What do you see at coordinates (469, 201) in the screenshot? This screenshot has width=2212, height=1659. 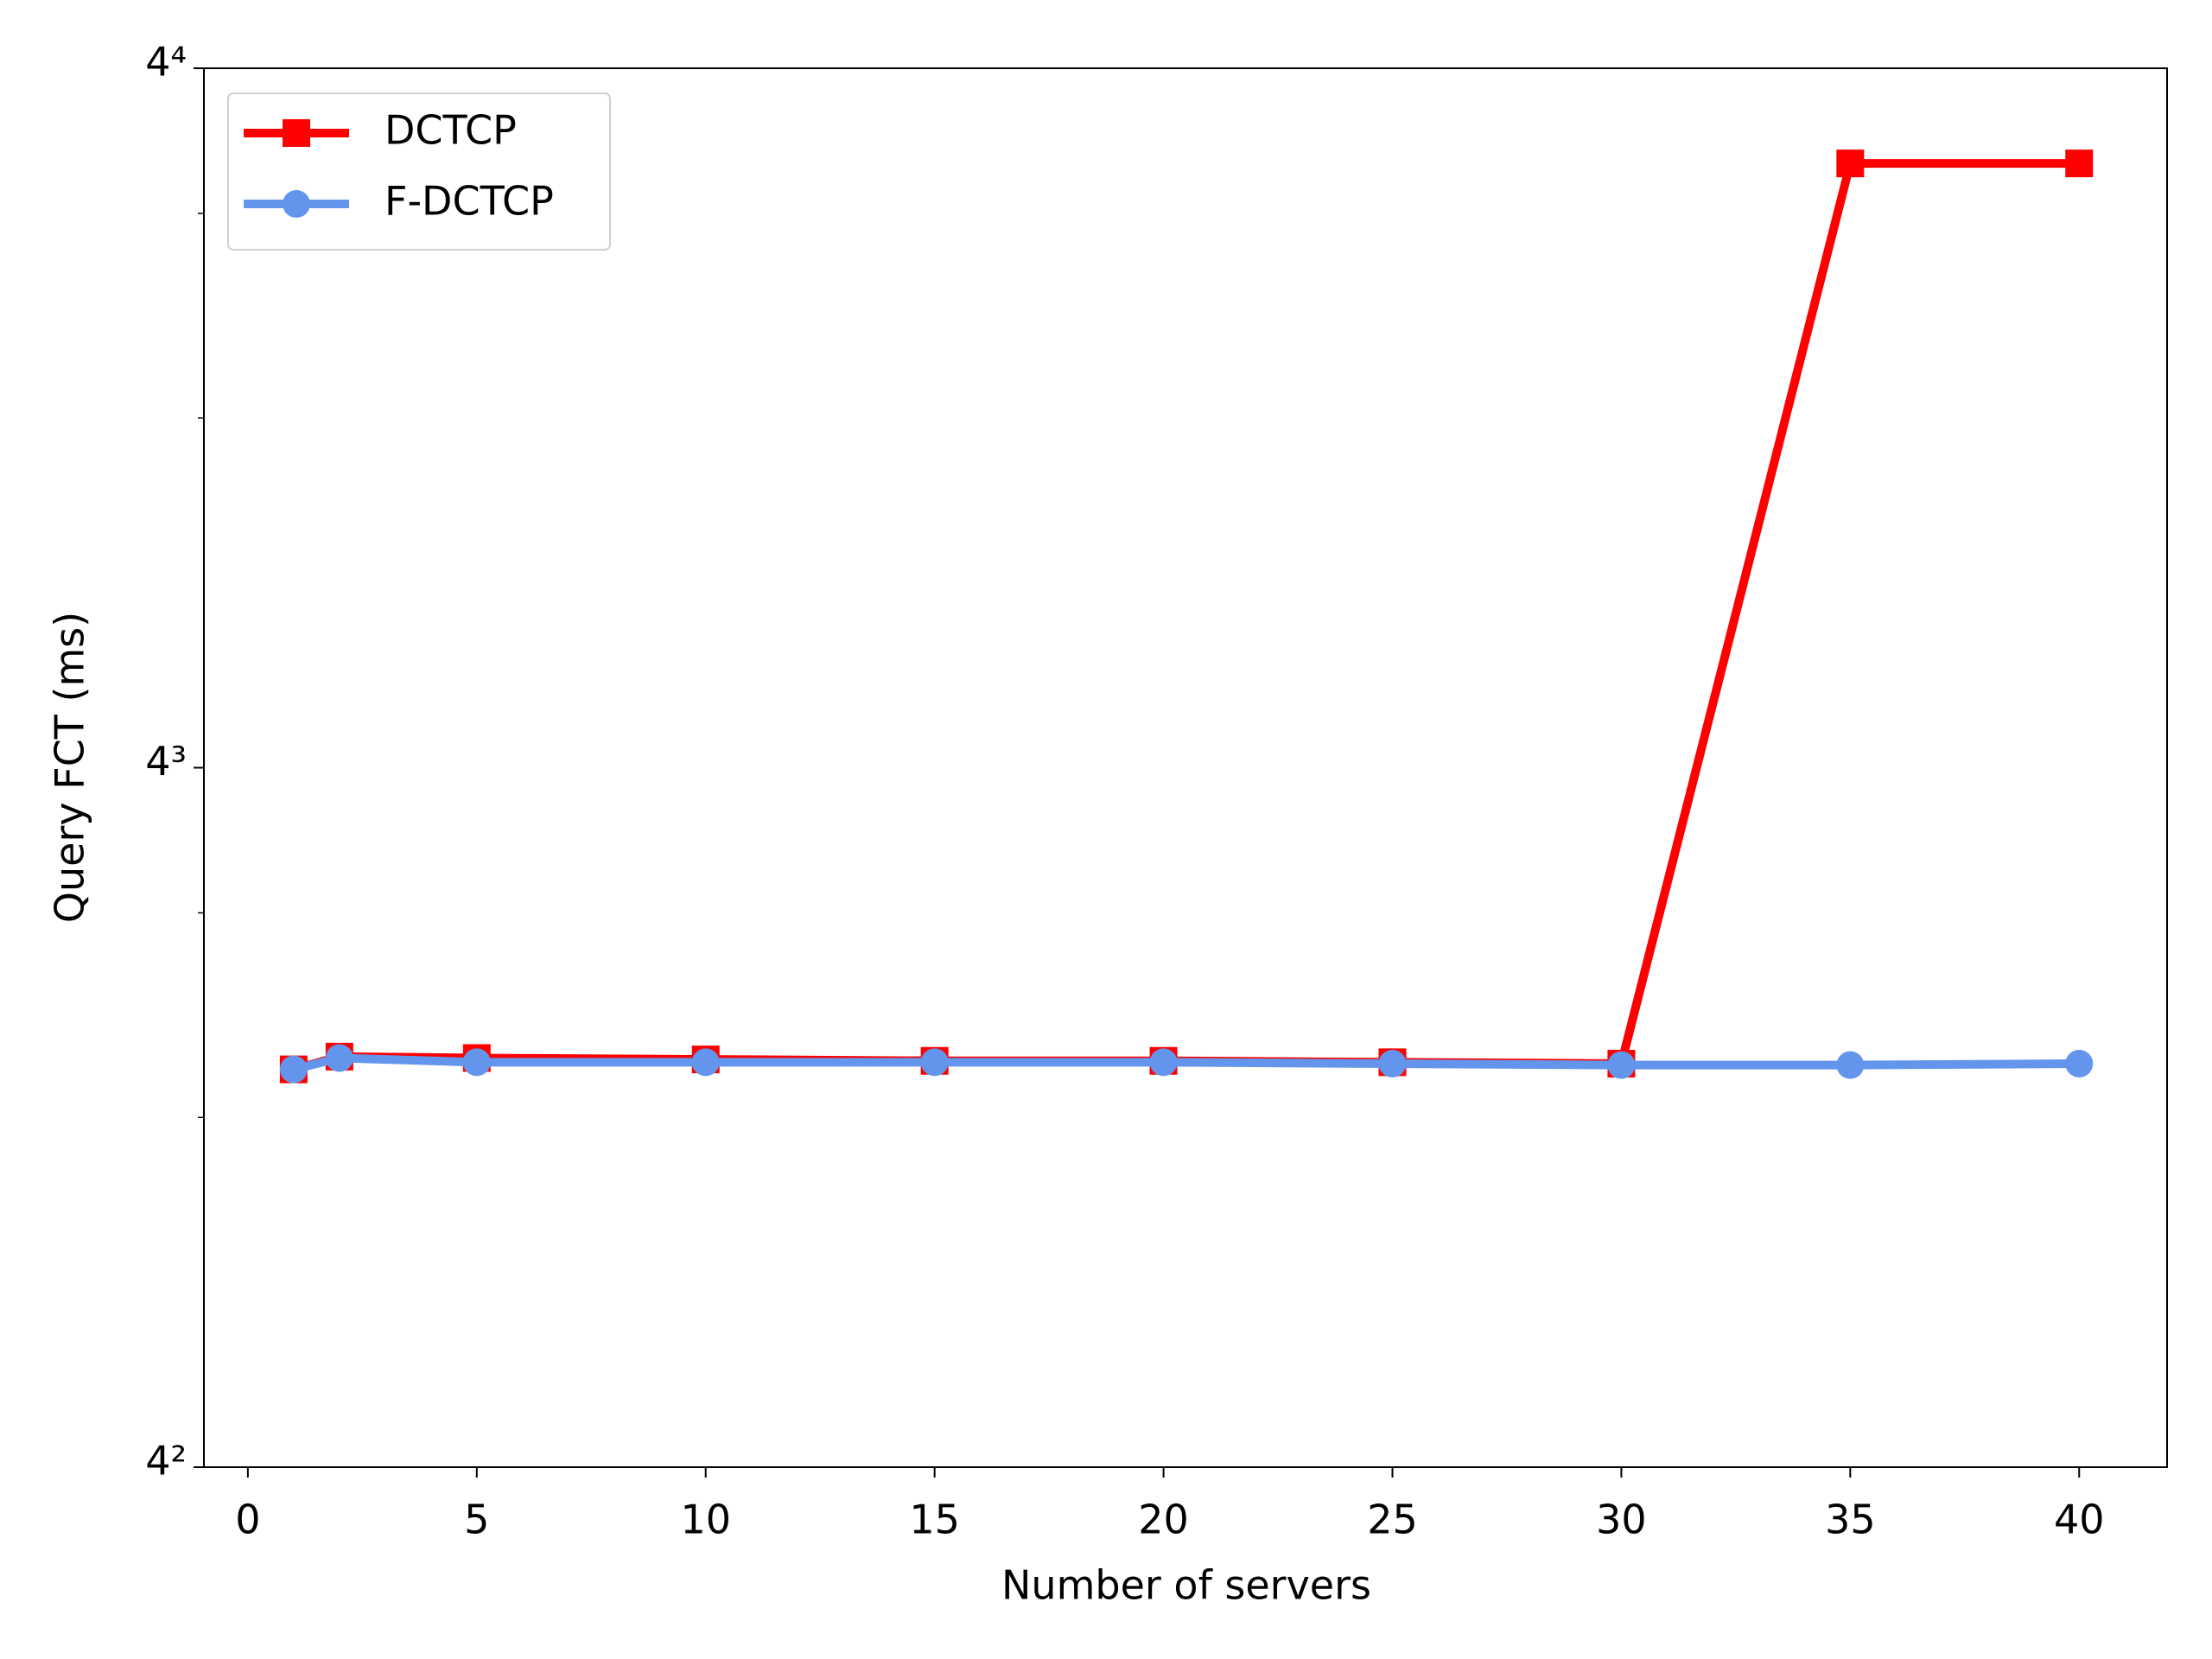 I see `legend-label: F-DCTCP` at bounding box center [469, 201].